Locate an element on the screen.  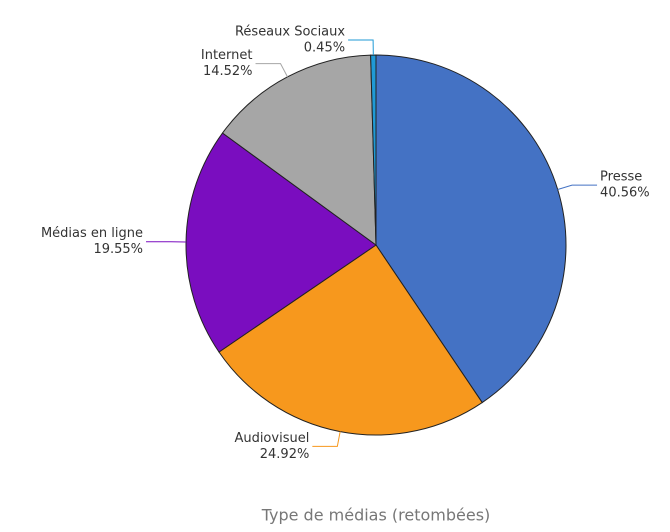
slice-value-label: 14.52% is located at coordinates (228, 71).